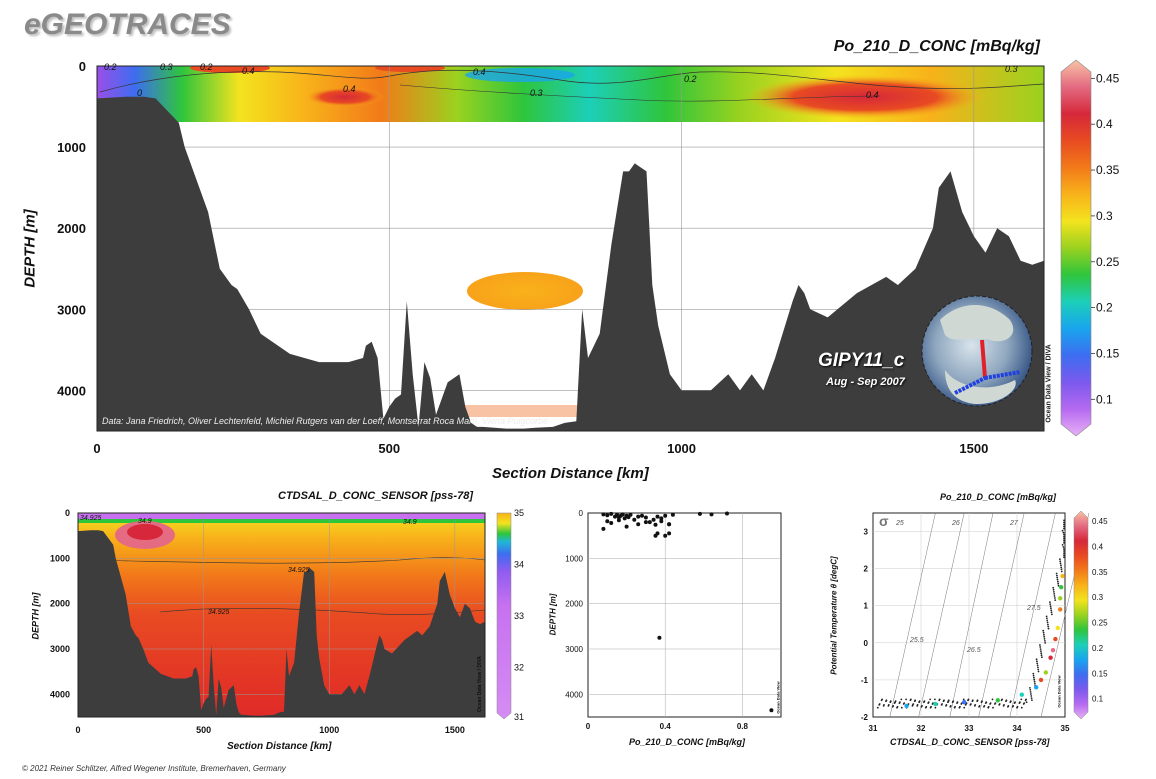 The width and height of the screenshot is (1156, 779). What do you see at coordinates (1098, 597) in the screenshot?
I see `ts-colorbar-label: 0.3` at bounding box center [1098, 597].